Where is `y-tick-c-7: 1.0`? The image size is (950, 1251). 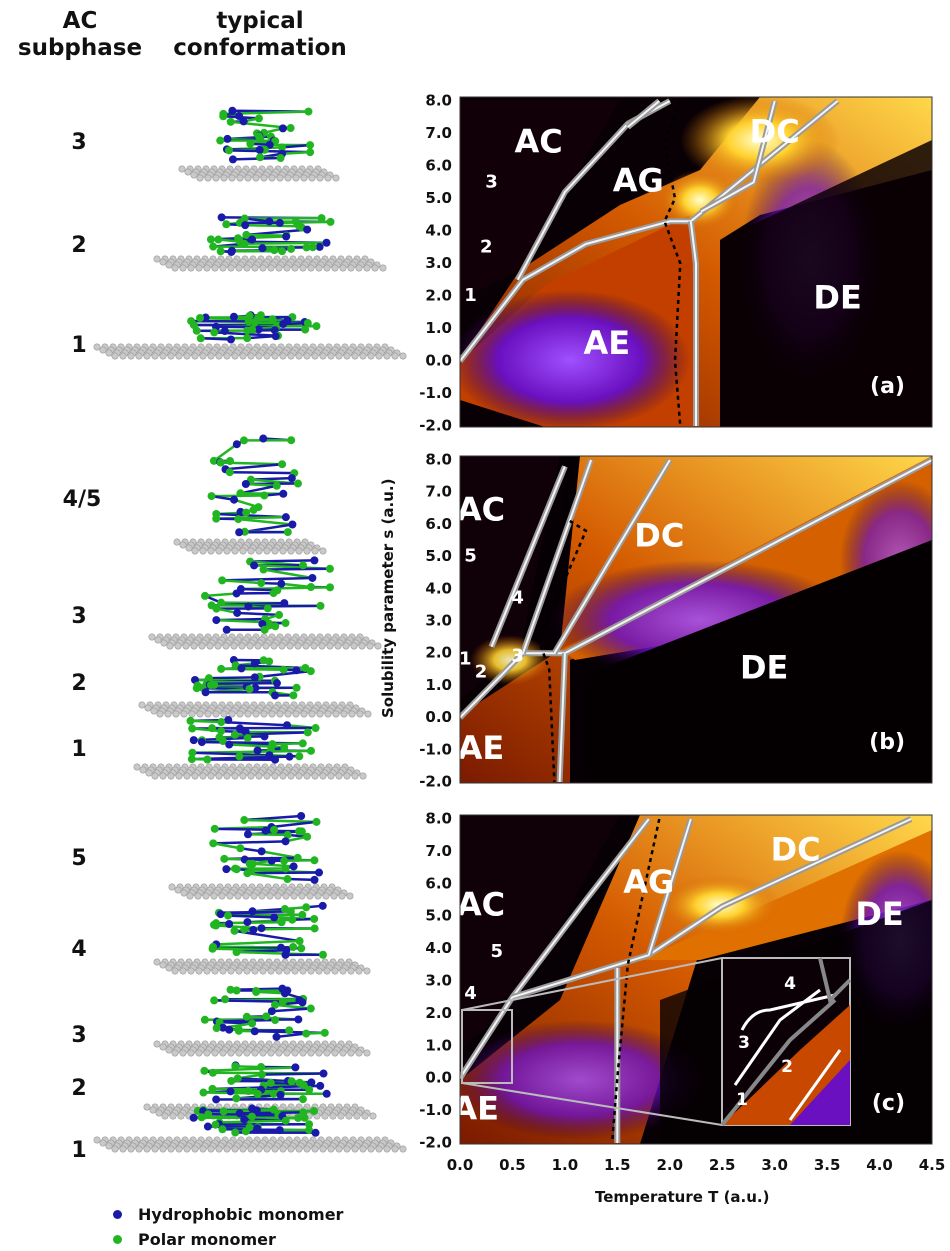 y-tick-c-7: 1.0 is located at coordinates (438, 1045).